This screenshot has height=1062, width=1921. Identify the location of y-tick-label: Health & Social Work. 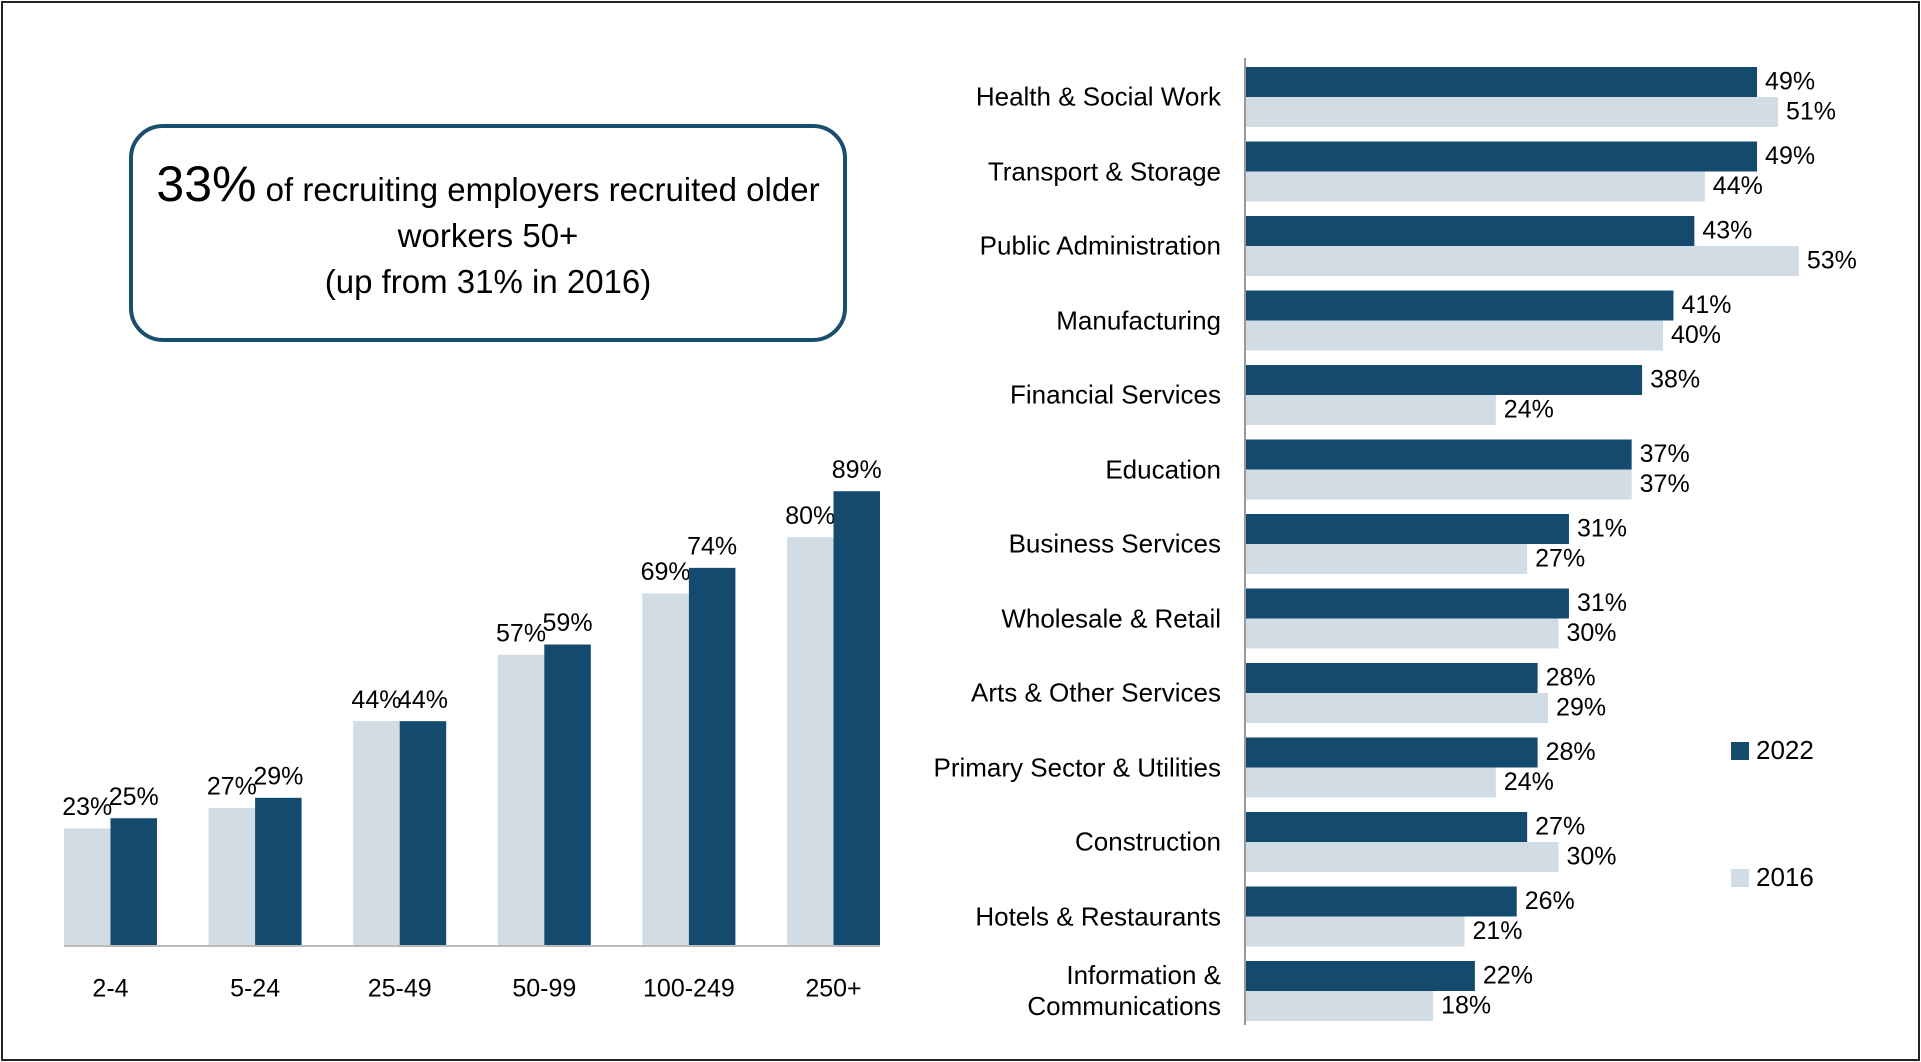
(1098, 96).